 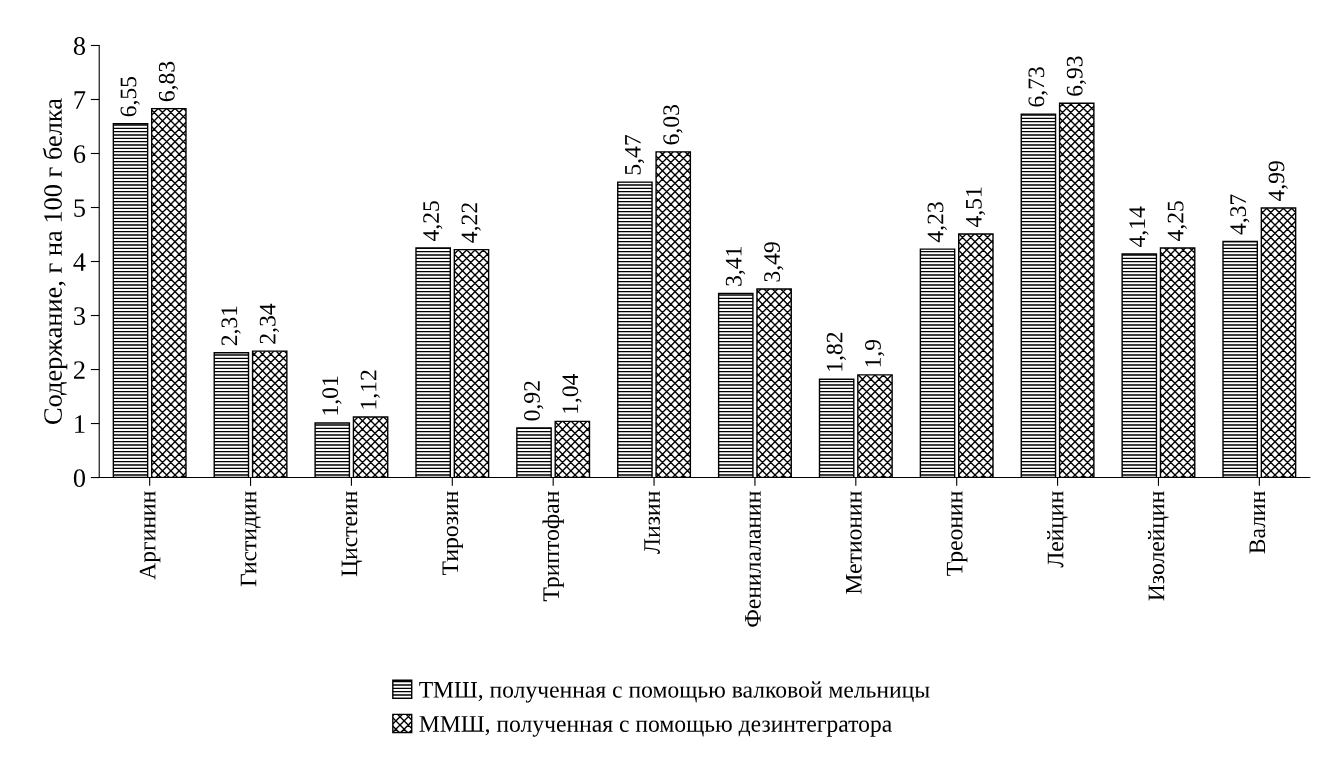 I want to click on data-label: 6,93, so click(x=1076, y=76).